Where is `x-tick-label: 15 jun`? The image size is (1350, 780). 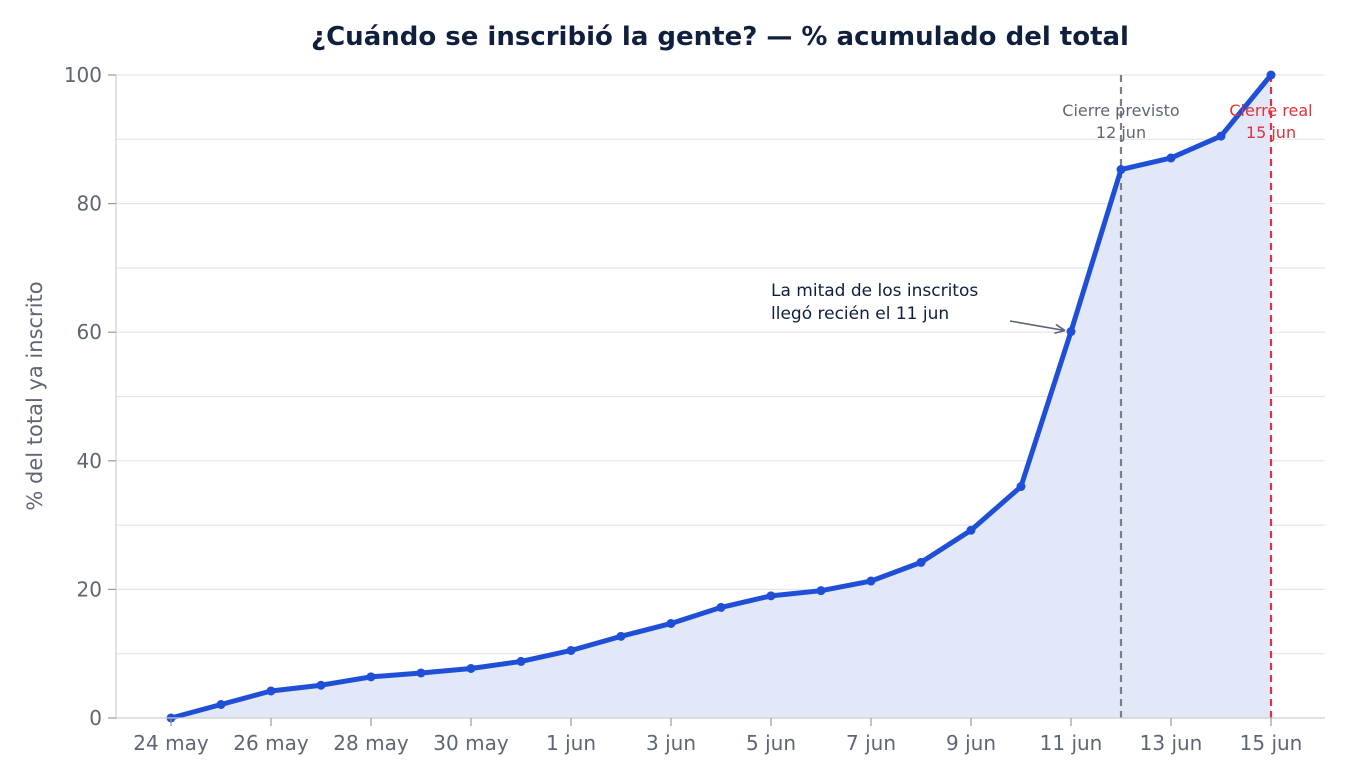
x-tick-label: 15 jun is located at coordinates (1271, 743).